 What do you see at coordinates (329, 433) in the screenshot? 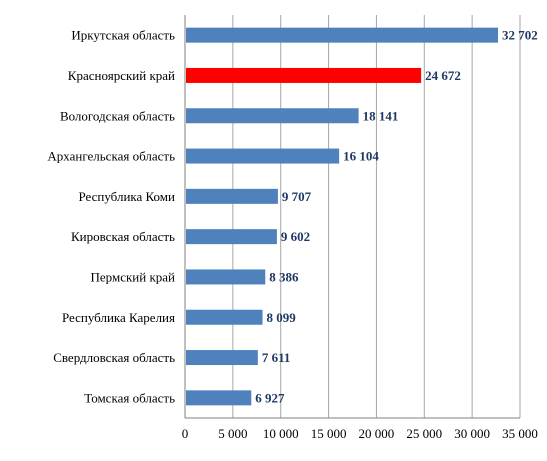
I see `x-tick-label: 15 000` at bounding box center [329, 433].